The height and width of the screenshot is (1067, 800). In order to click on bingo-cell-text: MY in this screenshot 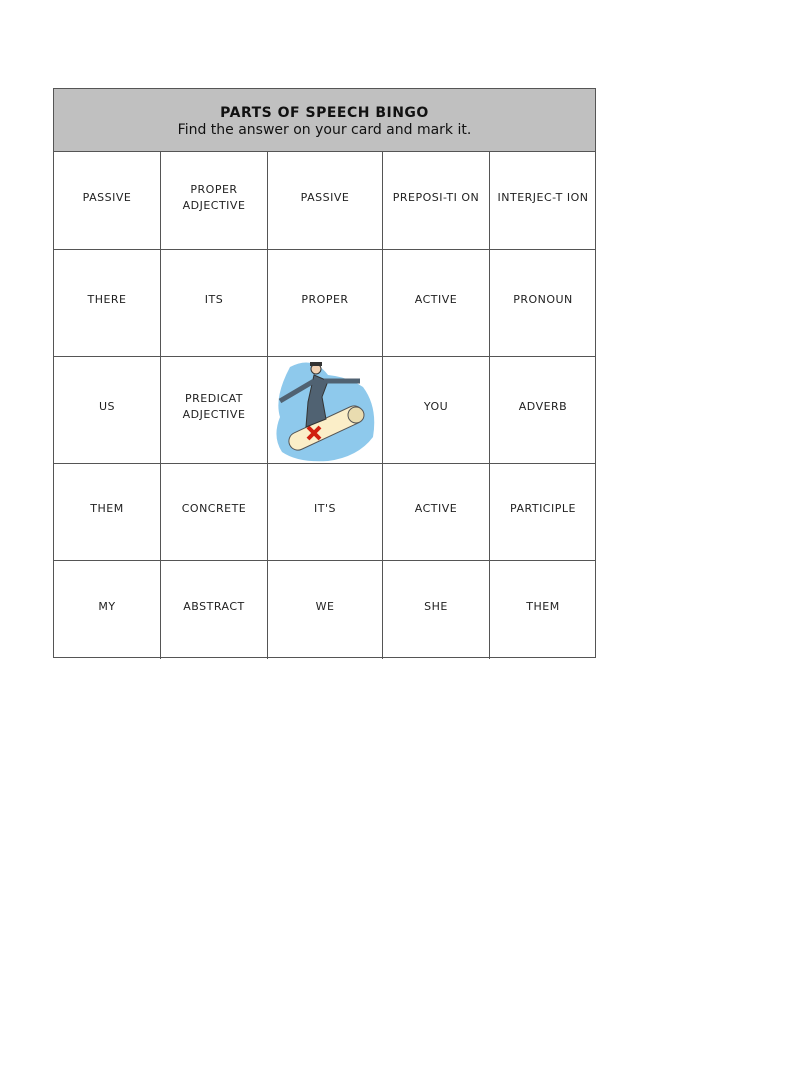, I will do `click(107, 606)`.